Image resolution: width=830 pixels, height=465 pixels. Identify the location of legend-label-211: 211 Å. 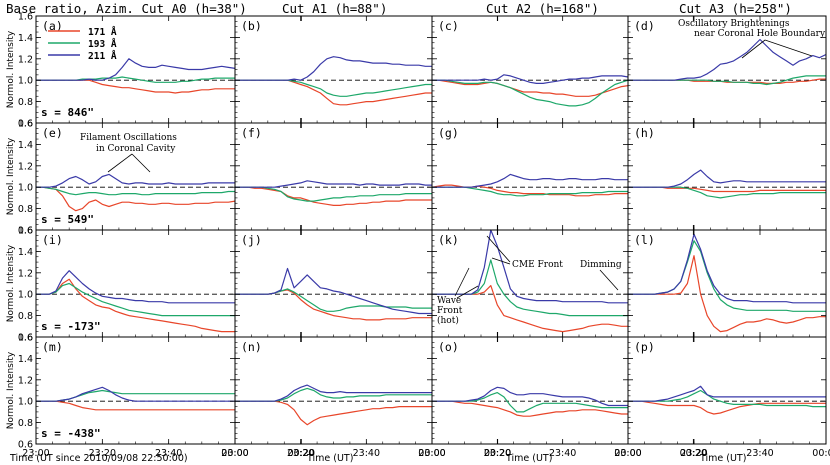
(102, 56).